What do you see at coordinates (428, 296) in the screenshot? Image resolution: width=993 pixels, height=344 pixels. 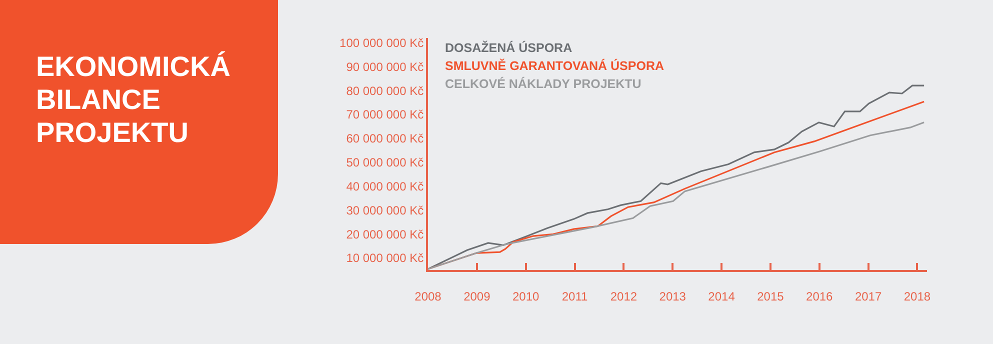 I see `x-tick-label: 2008` at bounding box center [428, 296].